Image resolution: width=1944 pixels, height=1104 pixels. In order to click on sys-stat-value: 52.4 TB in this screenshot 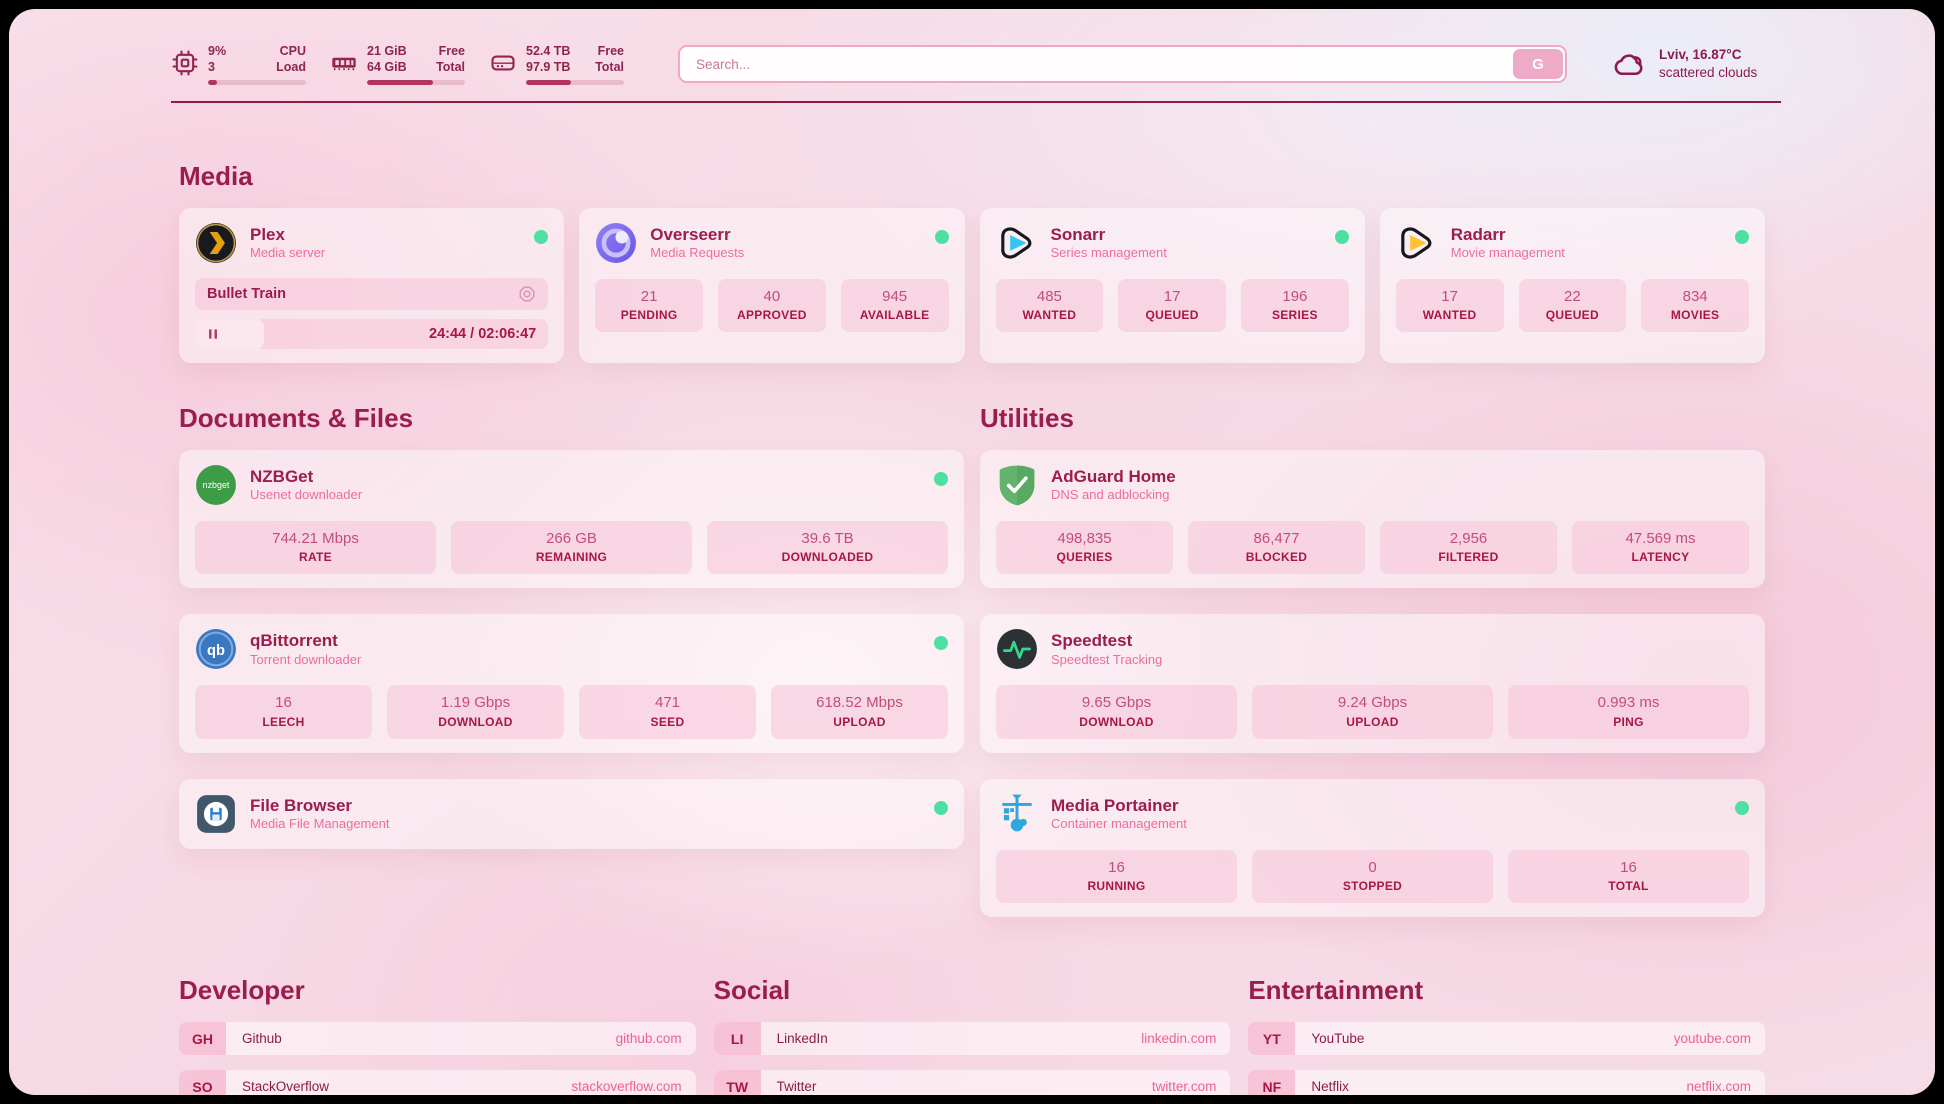, I will do `click(548, 51)`.